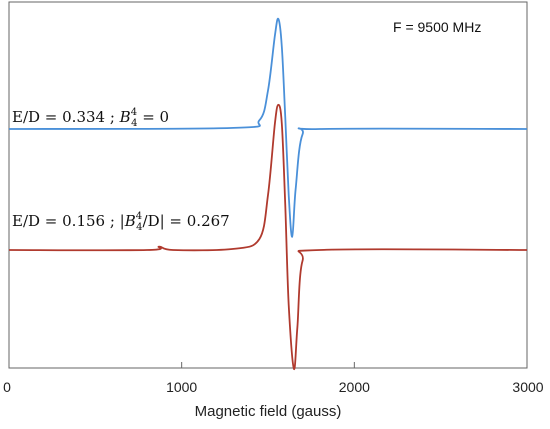 The height and width of the screenshot is (429, 550). Describe the element at coordinates (134, 112) in the screenshot. I see `series-1-label-sup: 4` at that location.